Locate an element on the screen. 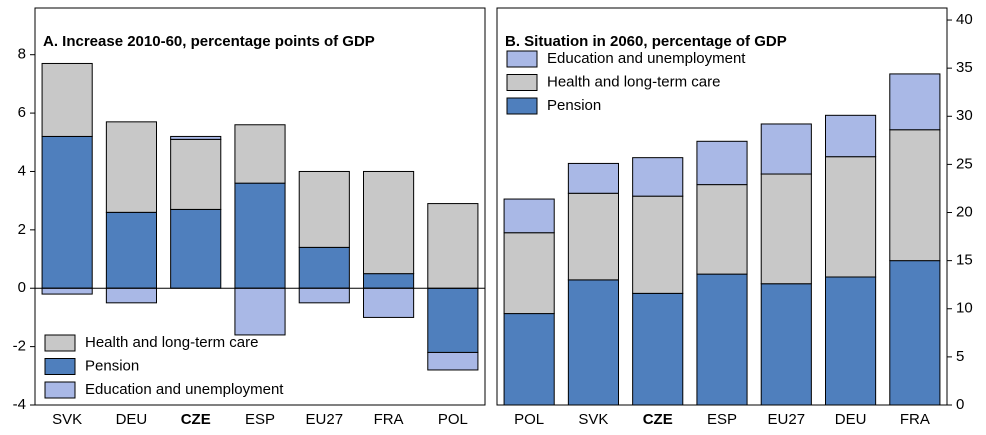 Image resolution: width=986 pixels, height=435 pixels. y-tick-label: 25 is located at coordinates (964, 163).